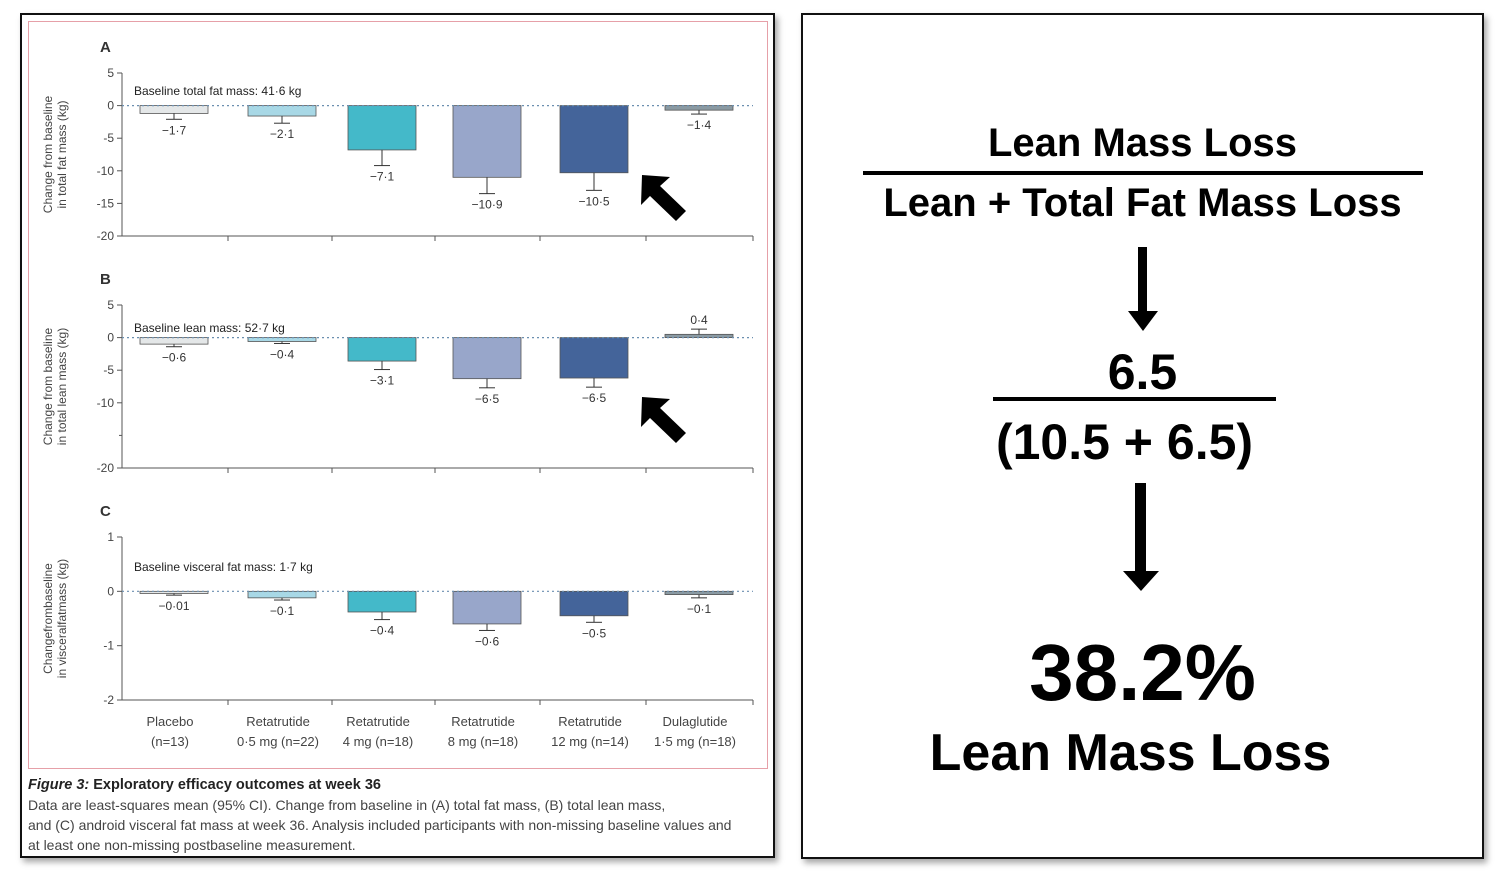 The image size is (1504, 886). What do you see at coordinates (105, 47) in the screenshot?
I see `panel-label: A` at bounding box center [105, 47].